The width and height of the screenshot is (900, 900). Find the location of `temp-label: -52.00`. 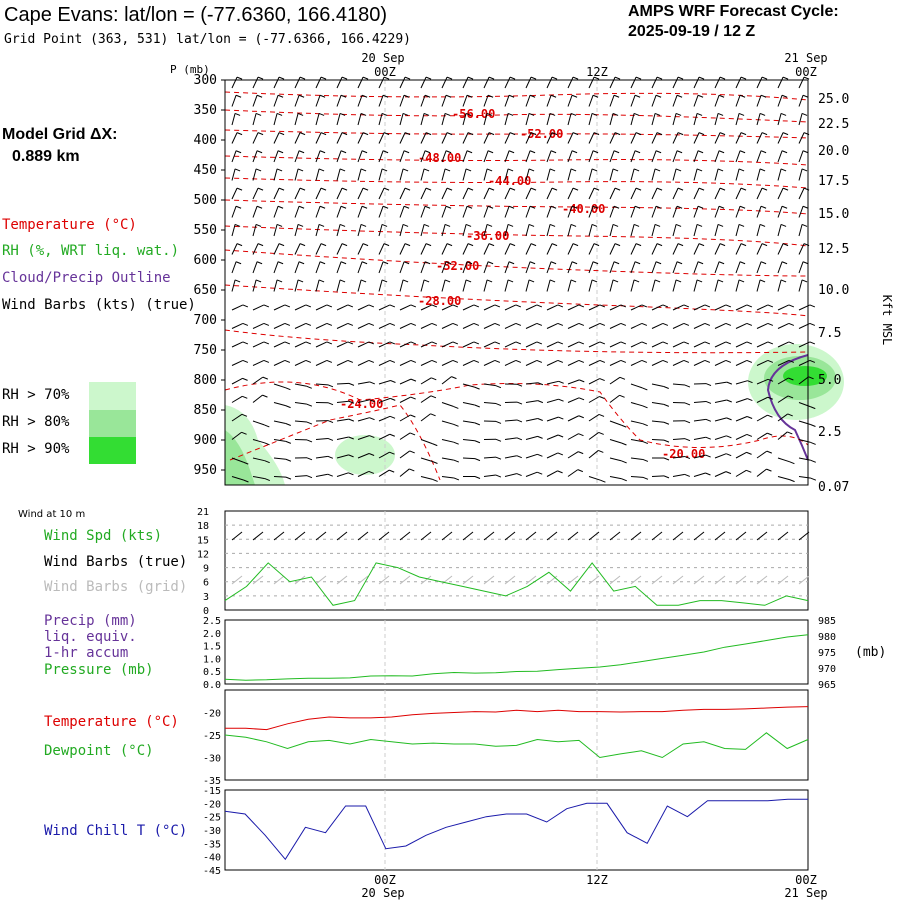

temp-label: -52.00 is located at coordinates (541, 134).